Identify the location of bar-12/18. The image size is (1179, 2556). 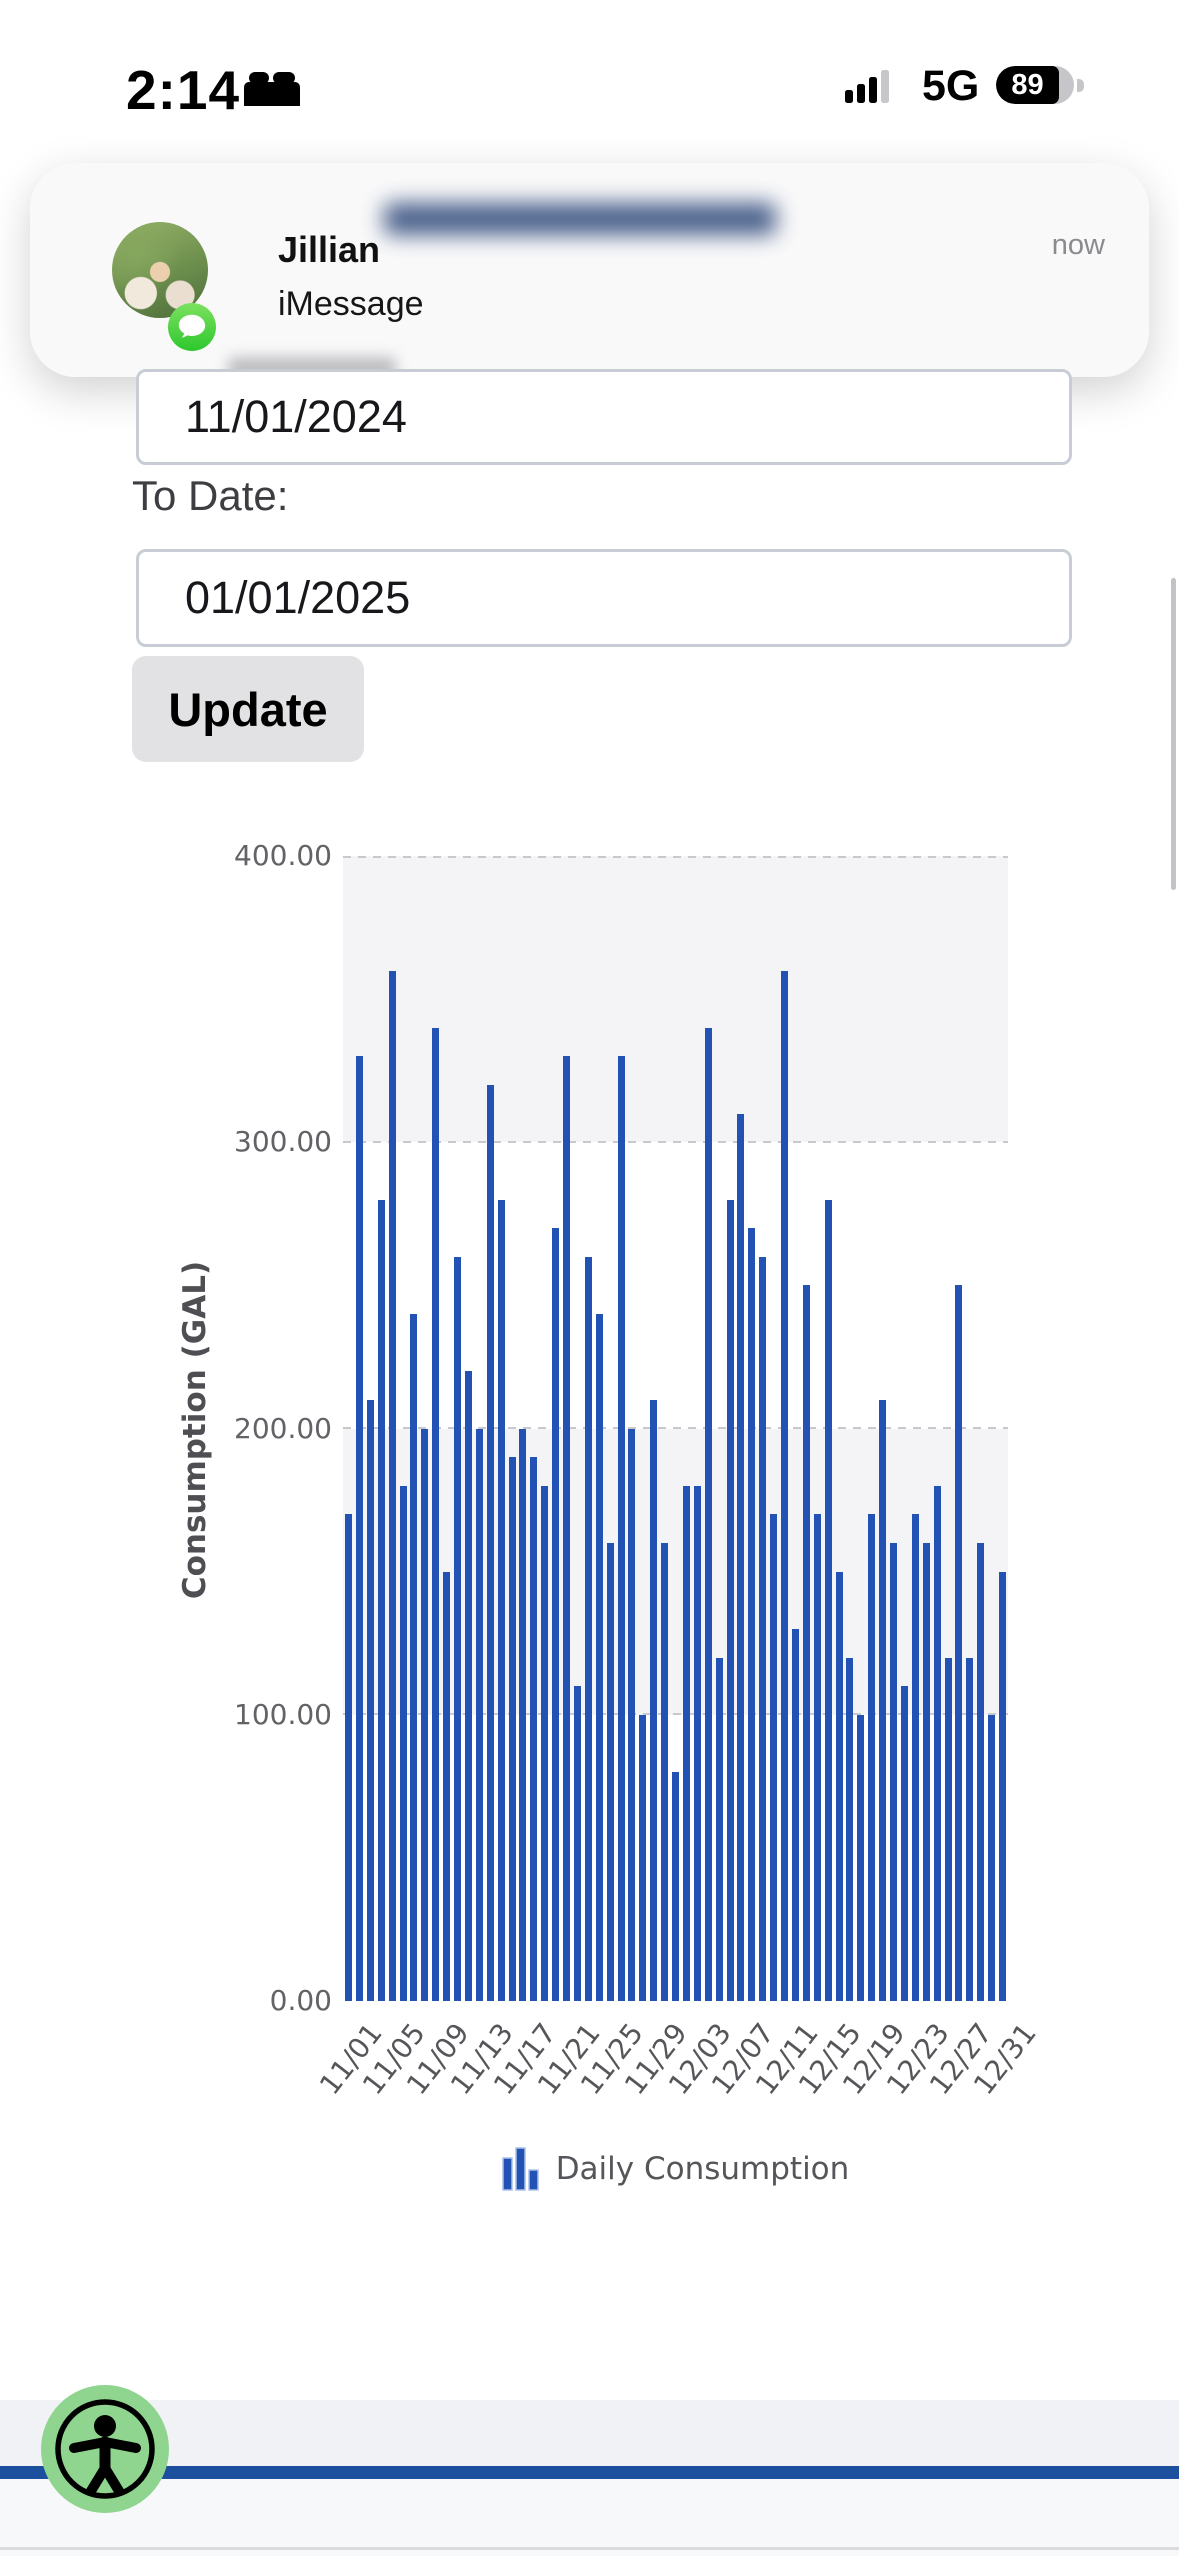
(861, 1857).